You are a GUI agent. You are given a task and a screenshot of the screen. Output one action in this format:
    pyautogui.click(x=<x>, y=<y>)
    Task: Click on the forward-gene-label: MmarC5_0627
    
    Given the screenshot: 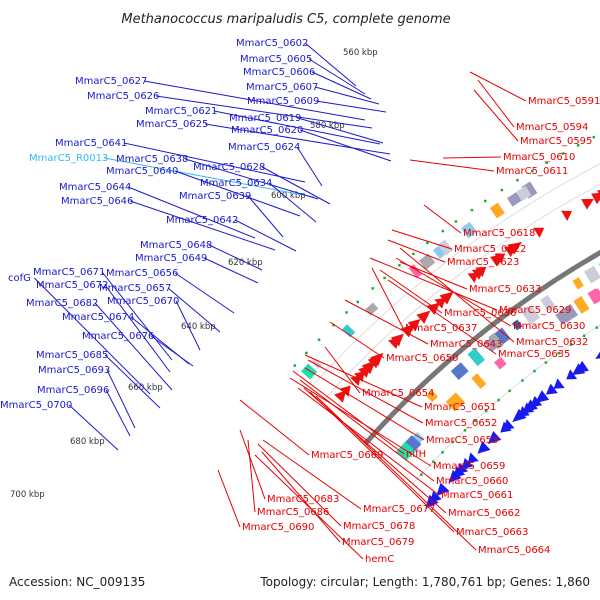 What is the action you would take?
    pyautogui.click(x=111, y=81)
    